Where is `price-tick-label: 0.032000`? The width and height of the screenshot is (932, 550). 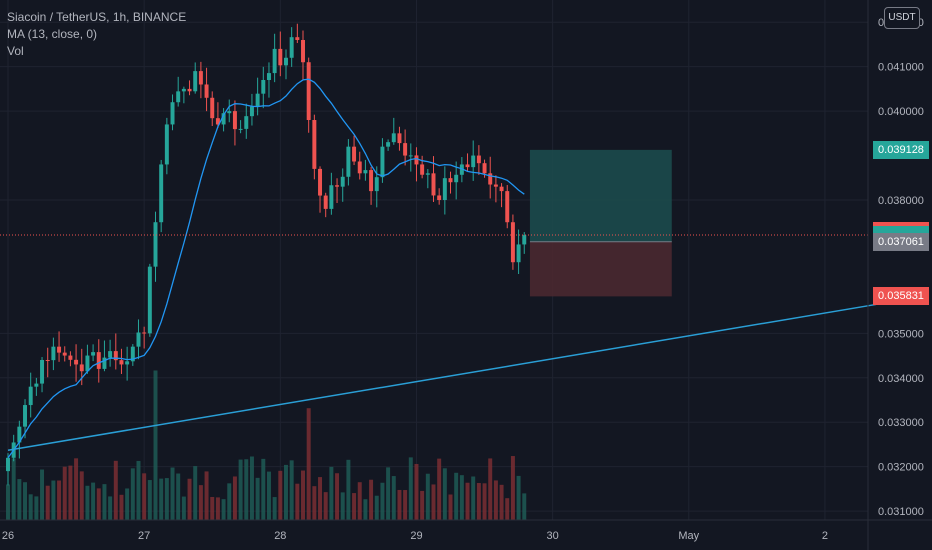
price-tick-label: 0.032000 is located at coordinates (901, 468).